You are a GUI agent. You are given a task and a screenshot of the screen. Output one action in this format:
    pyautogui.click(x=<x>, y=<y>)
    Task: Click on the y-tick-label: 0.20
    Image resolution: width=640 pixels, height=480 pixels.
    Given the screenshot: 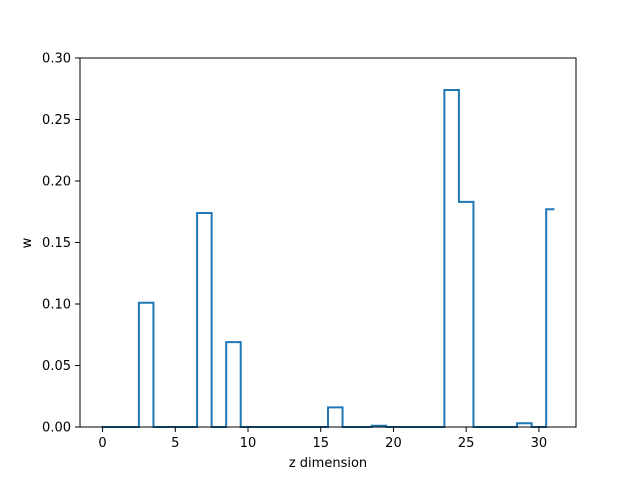 What is the action you would take?
    pyautogui.click(x=56, y=182)
    